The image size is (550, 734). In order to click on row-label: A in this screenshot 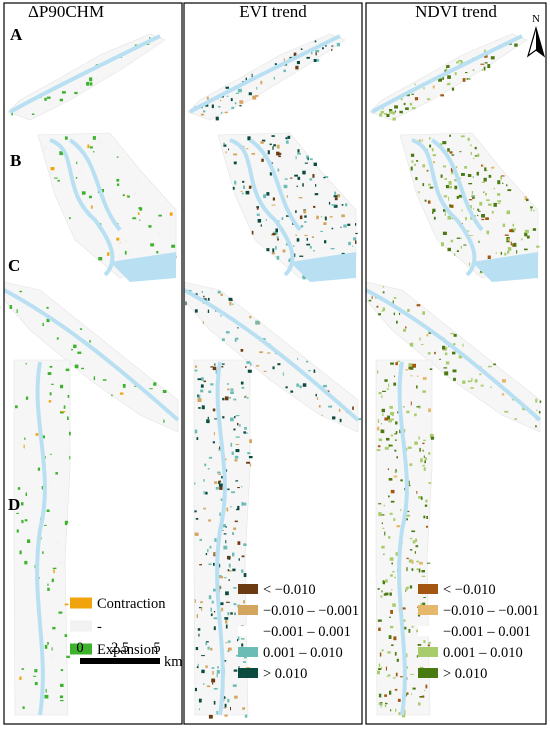, I will do `click(16, 34)`.